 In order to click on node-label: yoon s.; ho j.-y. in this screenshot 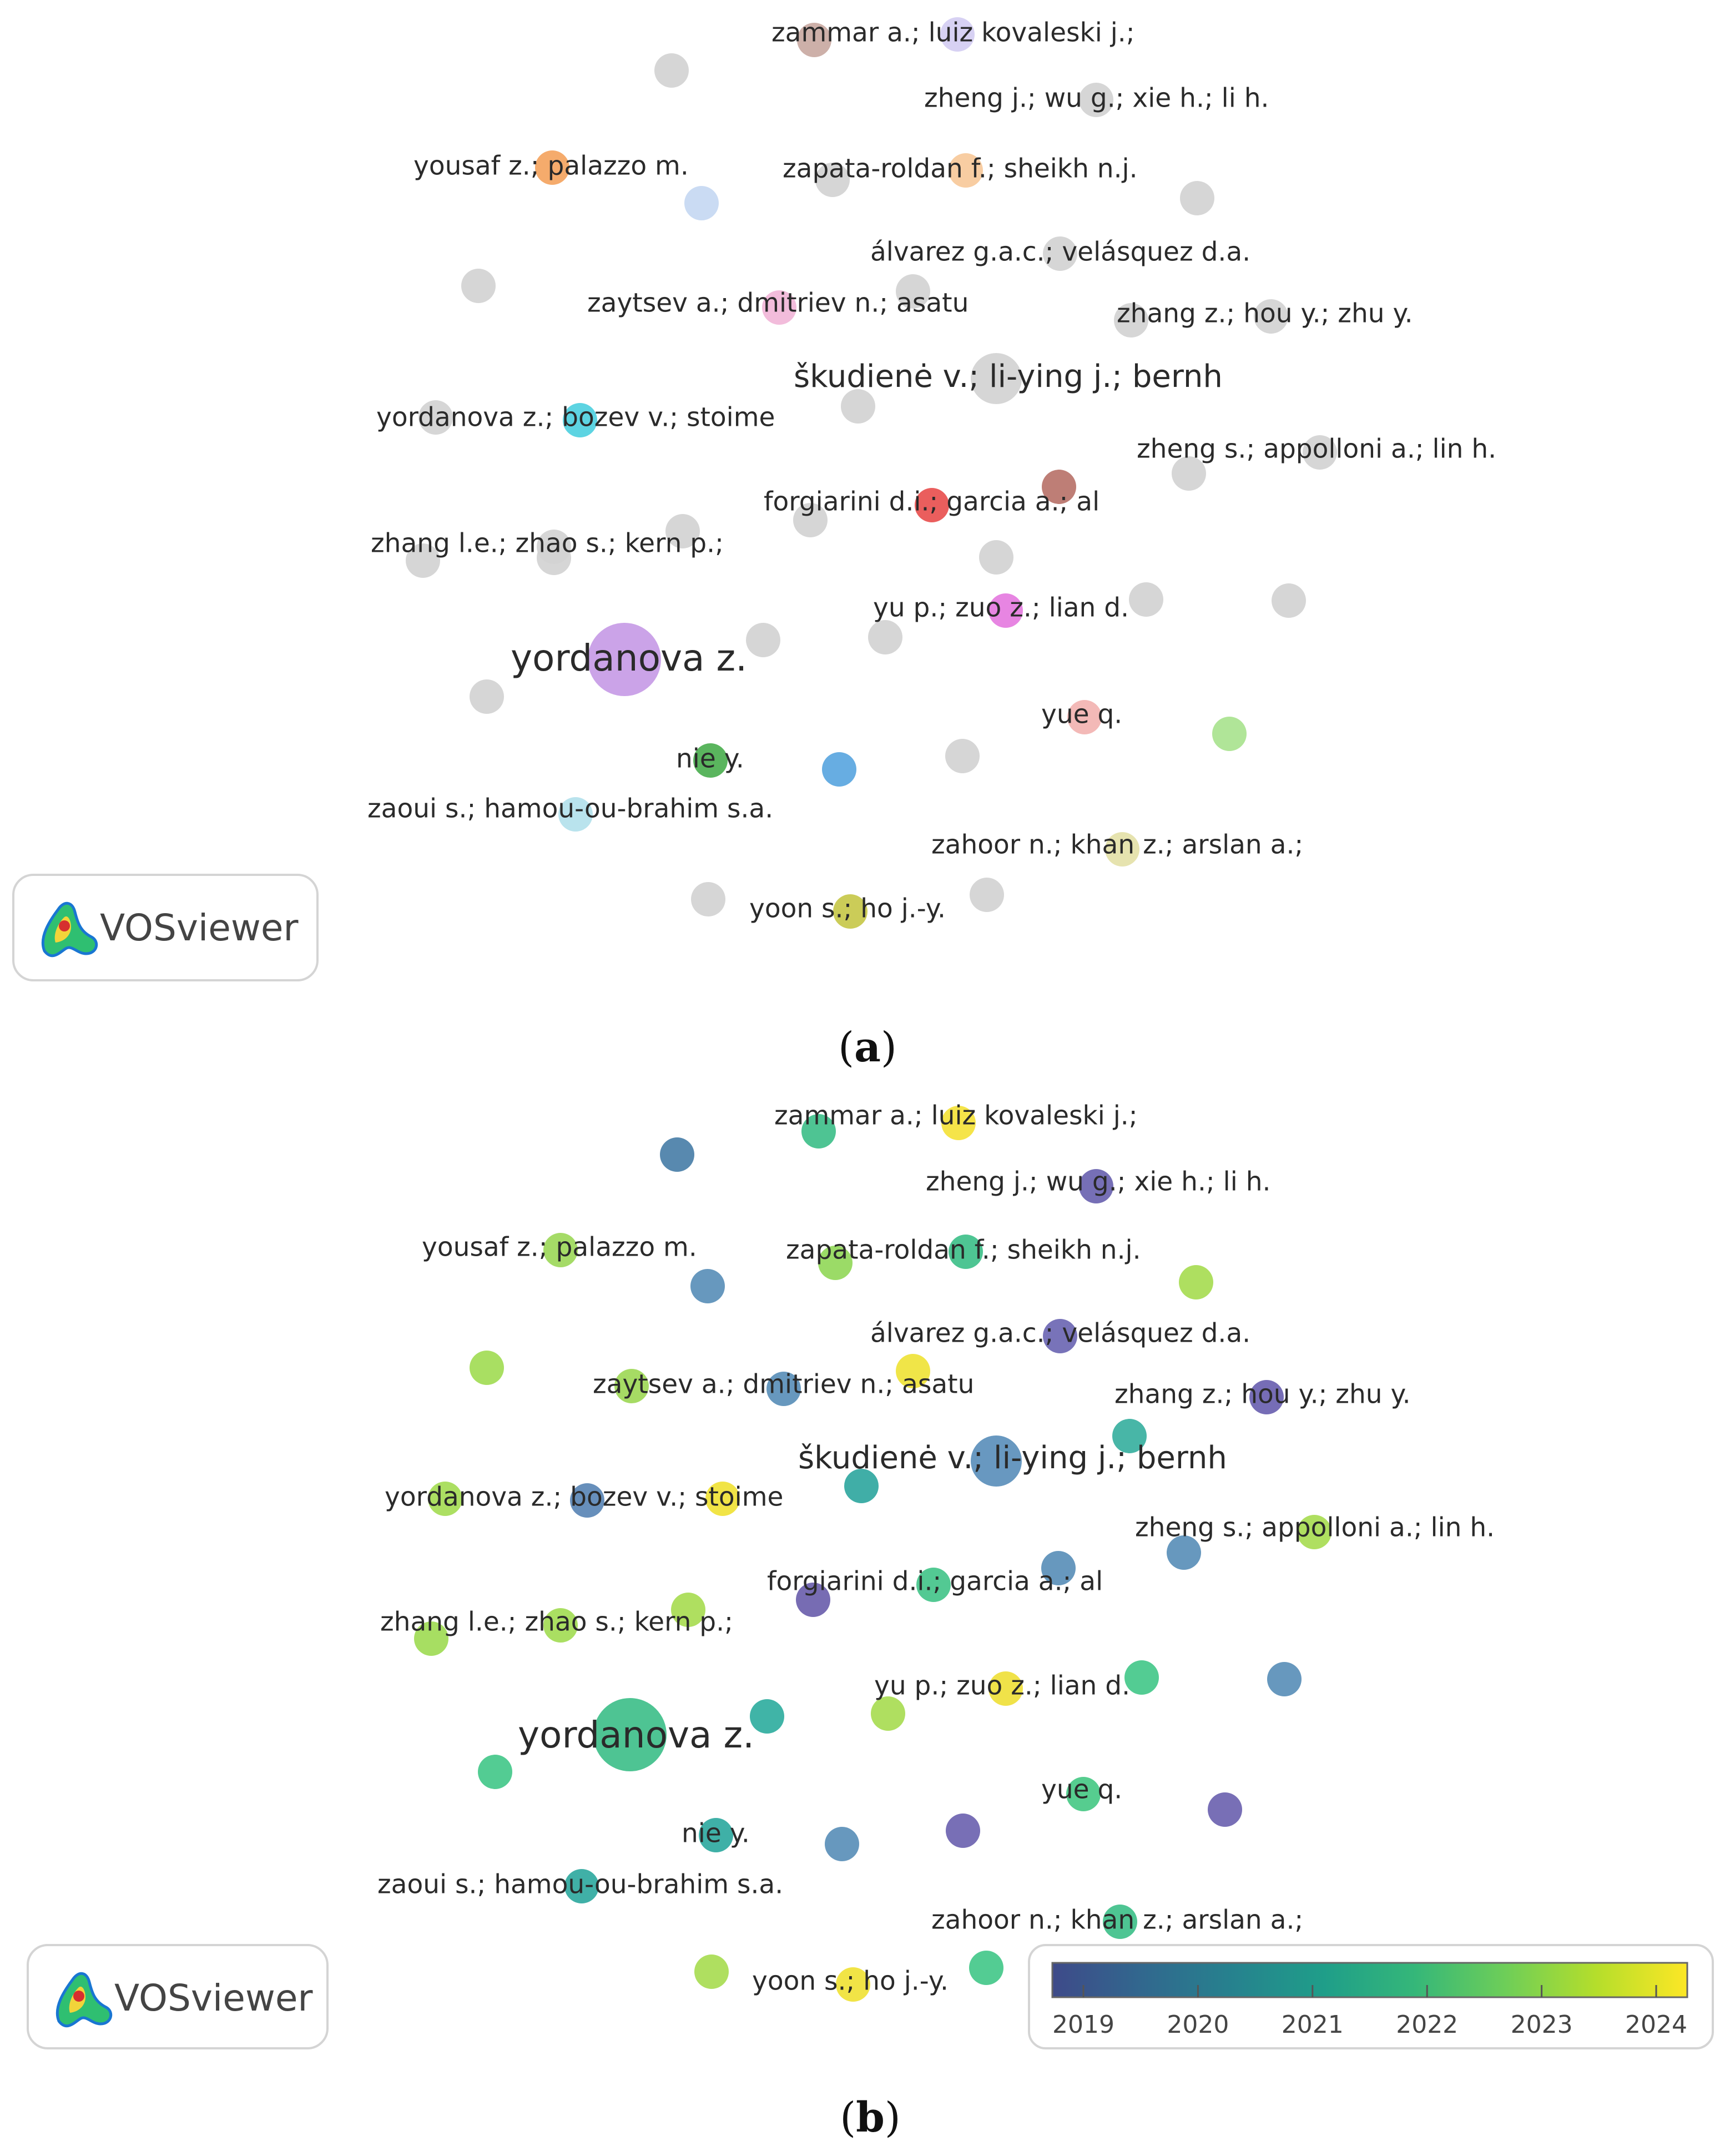, I will do `click(847, 909)`.